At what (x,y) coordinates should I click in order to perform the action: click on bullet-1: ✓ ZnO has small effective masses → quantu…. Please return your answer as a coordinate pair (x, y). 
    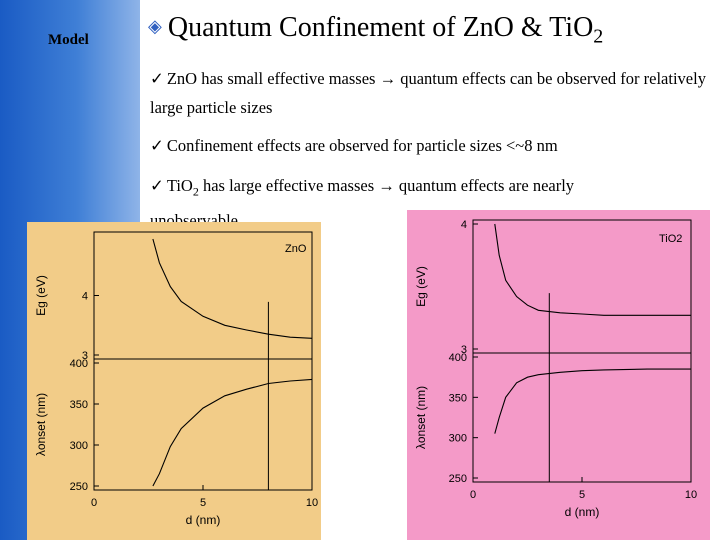
    Looking at the image, I should click on (430, 93).